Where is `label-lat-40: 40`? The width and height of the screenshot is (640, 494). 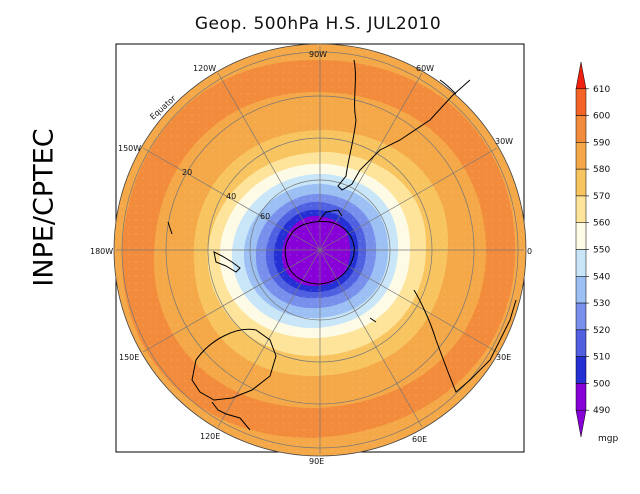 label-lat-40: 40 is located at coordinates (231, 196).